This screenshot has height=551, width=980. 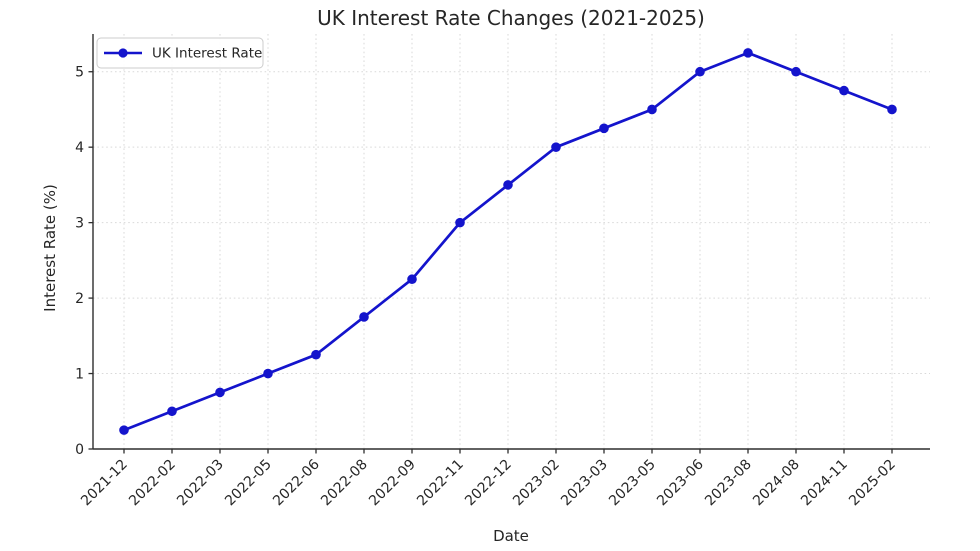 What do you see at coordinates (79, 73) in the screenshot?
I see `y-tick-label: 5` at bounding box center [79, 73].